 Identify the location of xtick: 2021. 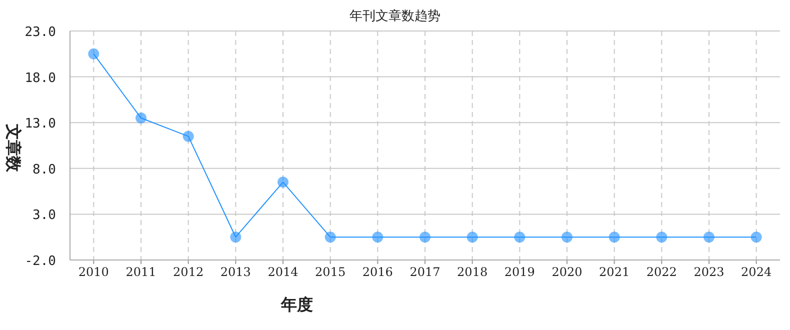
(614, 272).